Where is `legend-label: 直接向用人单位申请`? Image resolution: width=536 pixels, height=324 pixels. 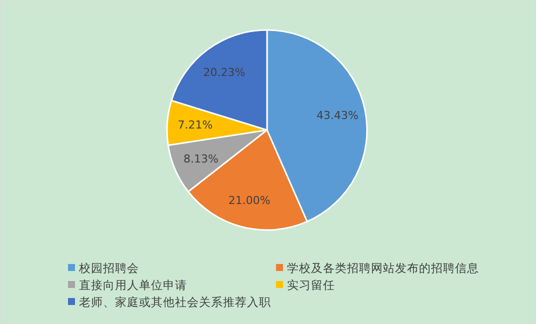 legend-label: 直接向用人单位申请 is located at coordinates (133, 285).